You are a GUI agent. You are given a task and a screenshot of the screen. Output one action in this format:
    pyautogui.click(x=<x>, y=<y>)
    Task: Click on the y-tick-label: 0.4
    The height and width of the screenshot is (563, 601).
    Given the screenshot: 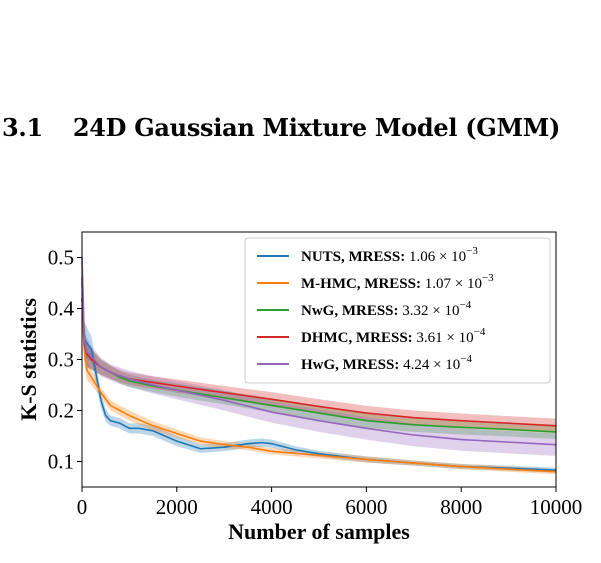 What is the action you would take?
    pyautogui.click(x=61, y=309)
    